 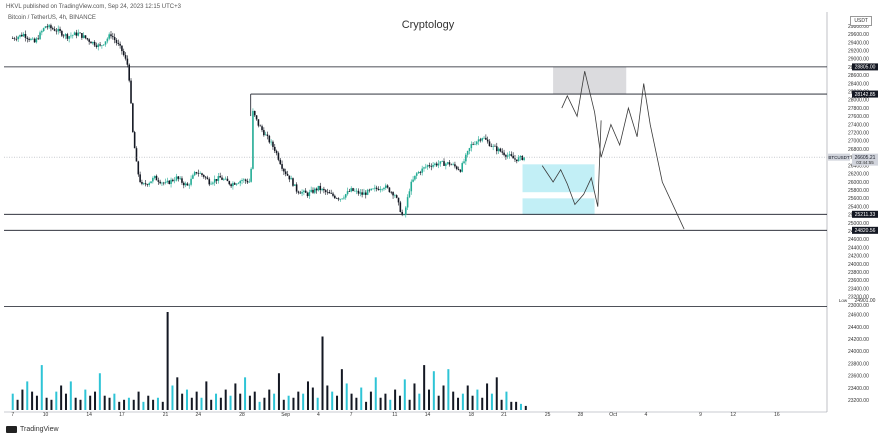 I want to click on time-tick-label: 24, so click(x=199, y=415).